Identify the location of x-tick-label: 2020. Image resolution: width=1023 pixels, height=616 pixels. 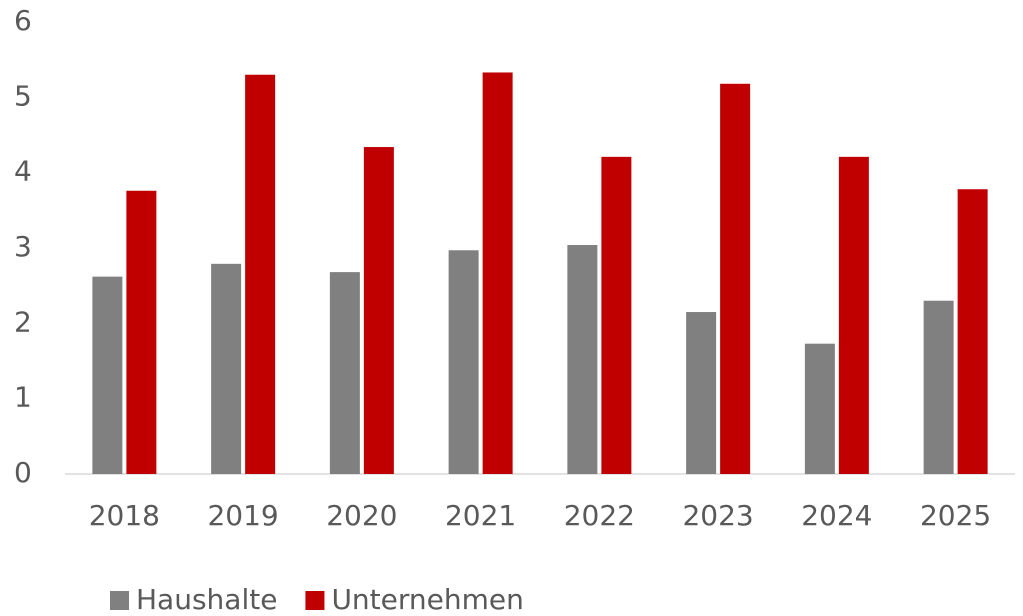
(361, 515).